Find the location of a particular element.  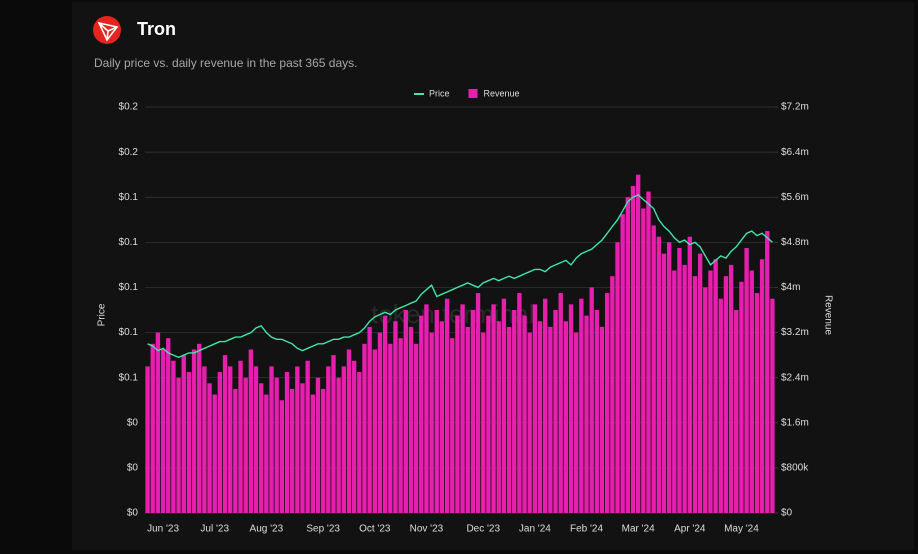

x-tick-label: Jun '23 is located at coordinates (163, 529).